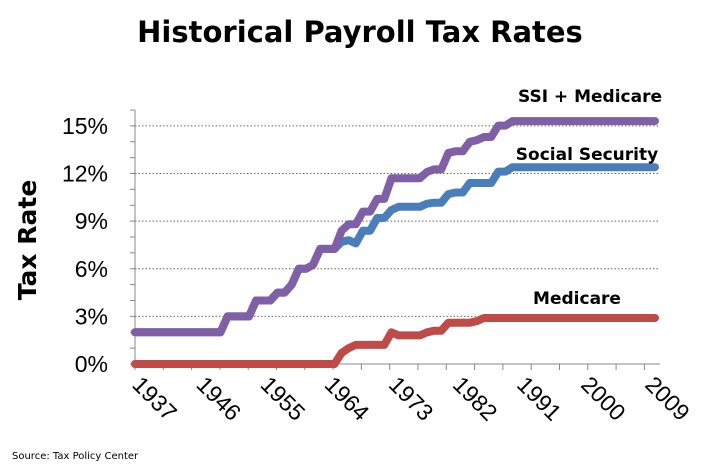  Describe the element at coordinates (347, 398) in the screenshot. I see `x-tick-label: 1964` at that location.